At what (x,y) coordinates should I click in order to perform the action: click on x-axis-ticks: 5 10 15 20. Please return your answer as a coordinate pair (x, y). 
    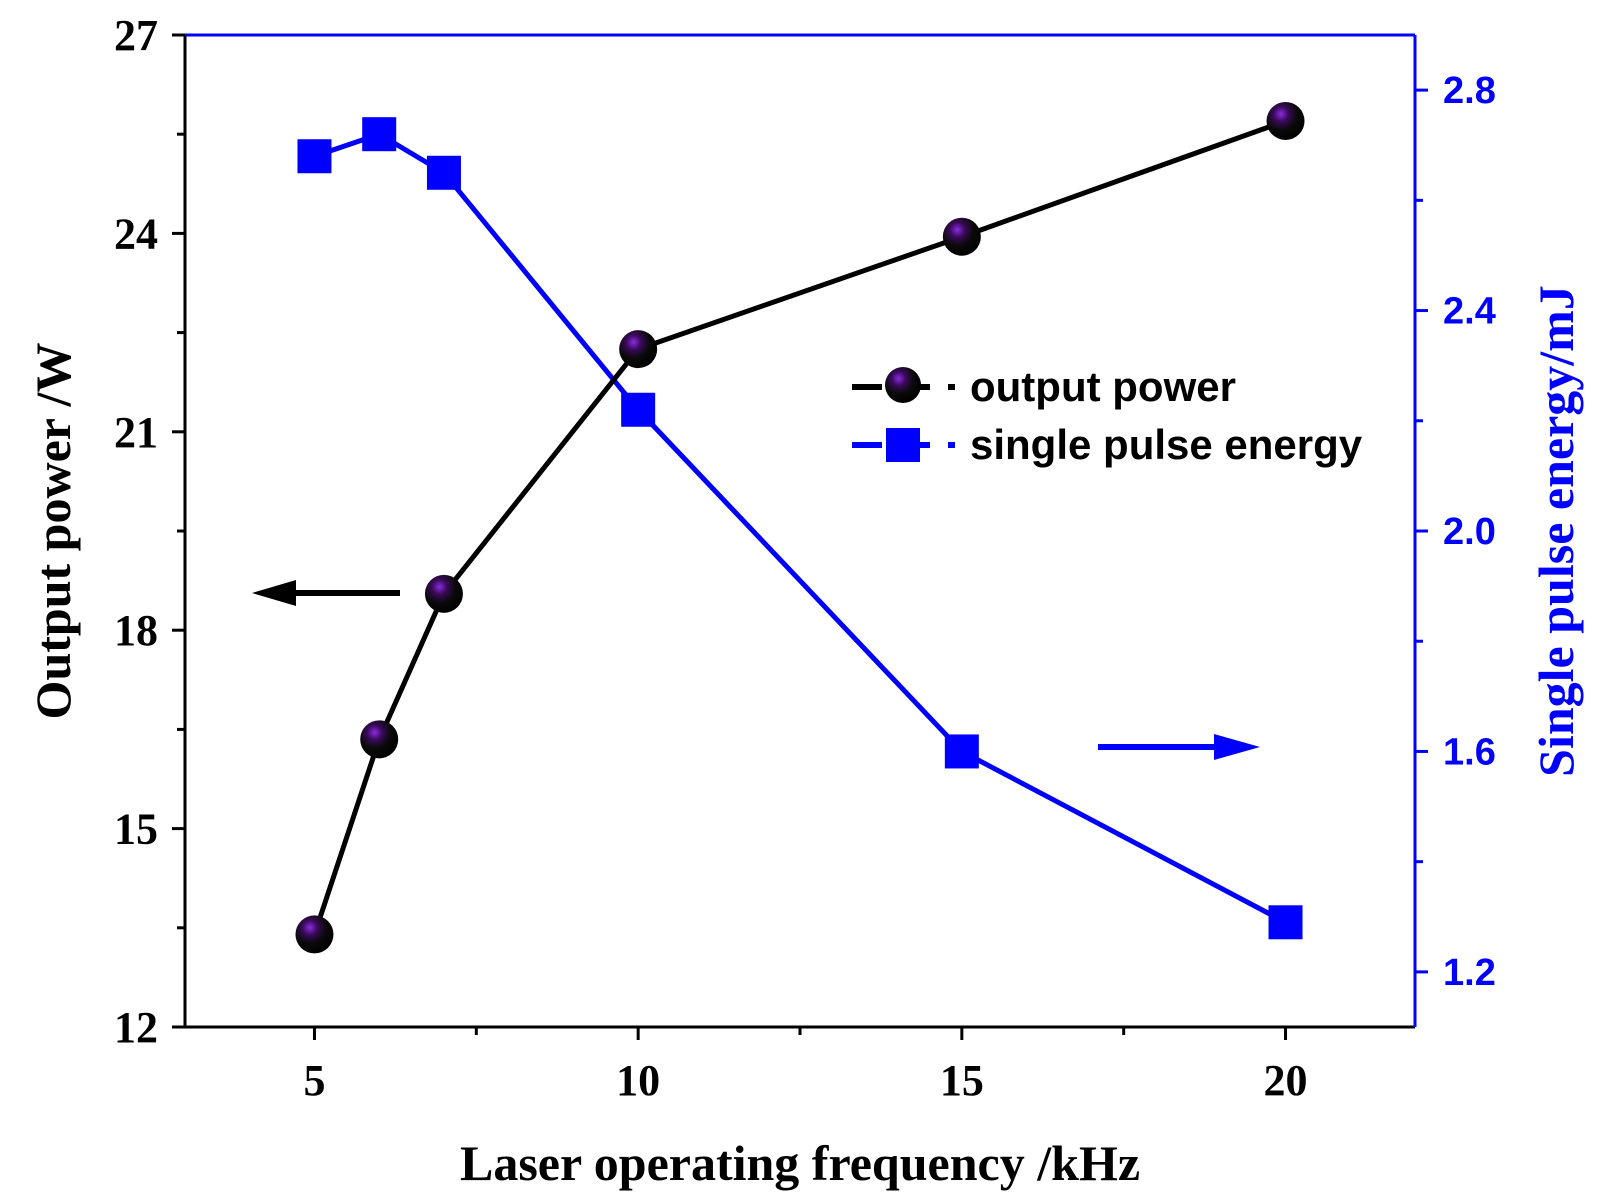
    Looking at the image, I should click on (805, 1066).